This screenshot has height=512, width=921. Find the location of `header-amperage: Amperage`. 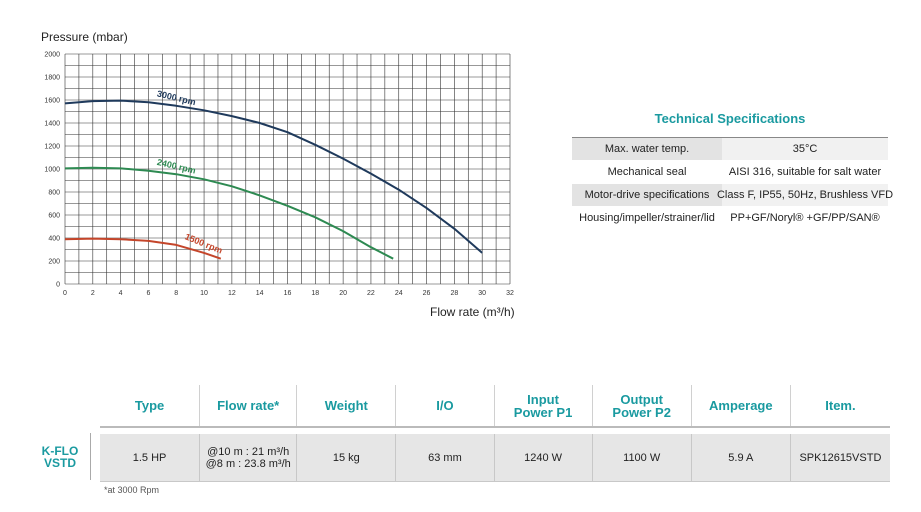

header-amperage: Amperage is located at coordinates (740, 405).